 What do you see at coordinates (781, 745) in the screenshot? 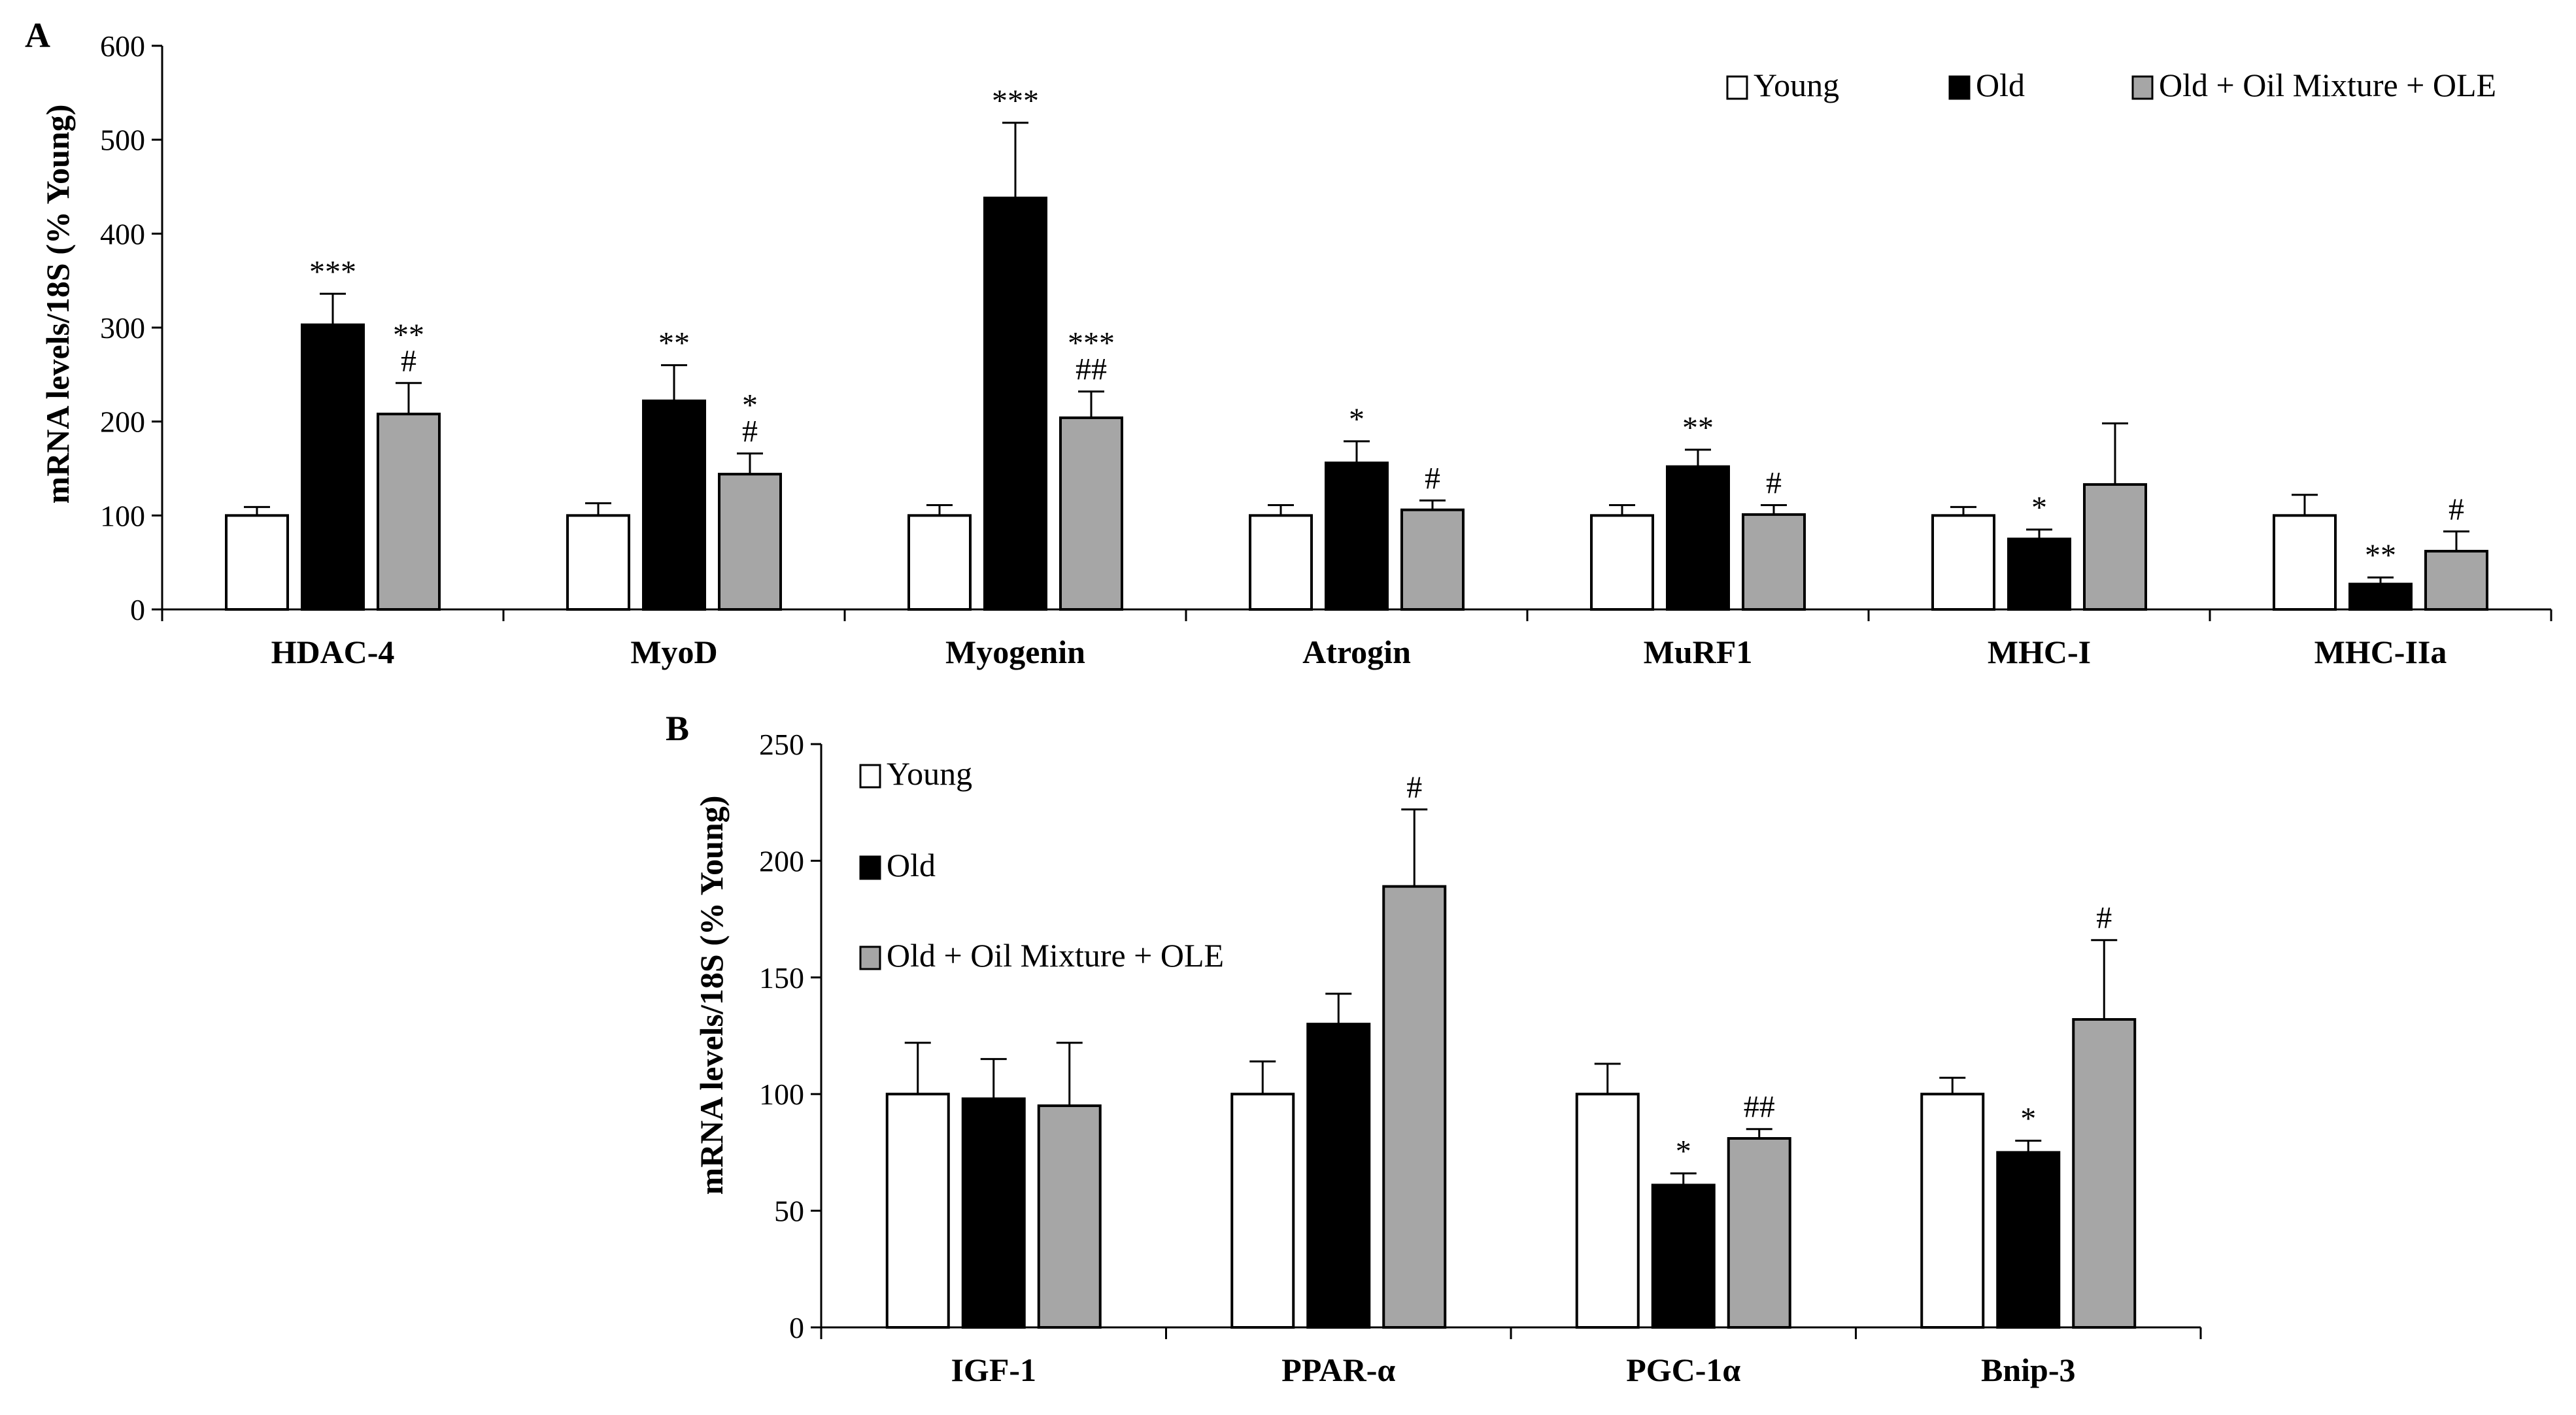
I see `y-tick-label: 250` at bounding box center [781, 745].